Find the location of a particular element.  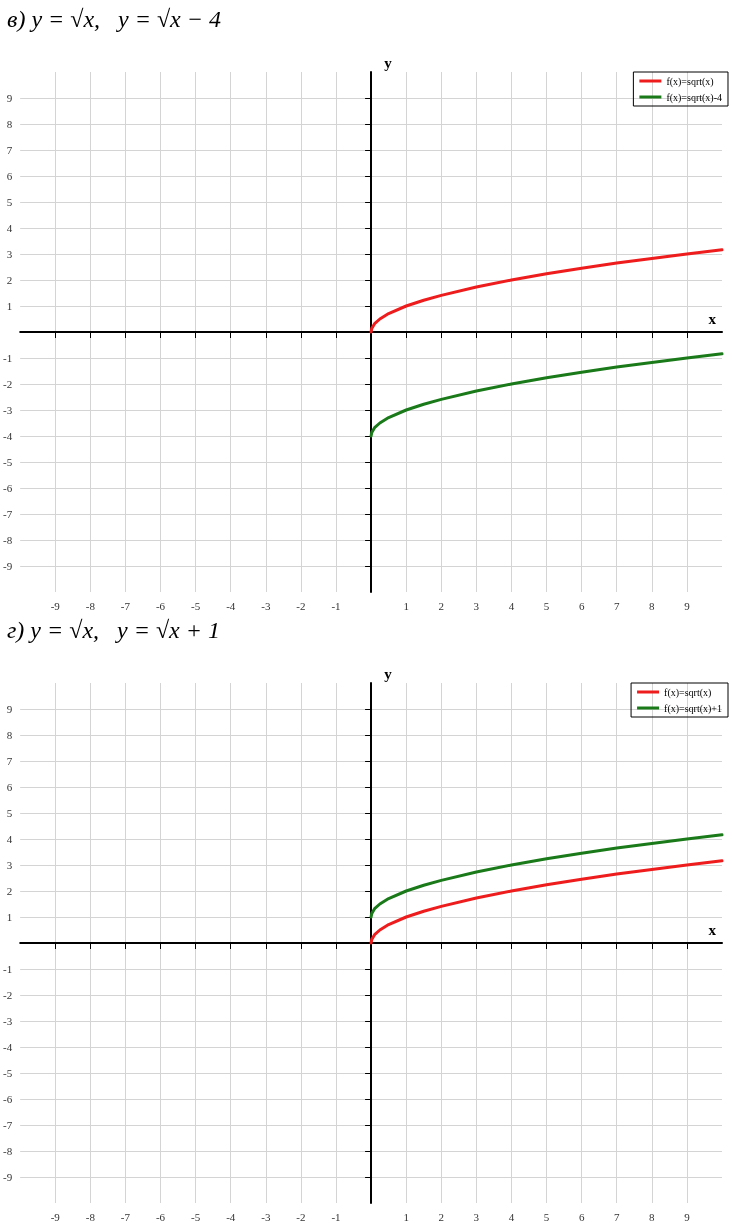

chart-title: в) y = √x, y = √x − 4 is located at coordinates (114, 19).